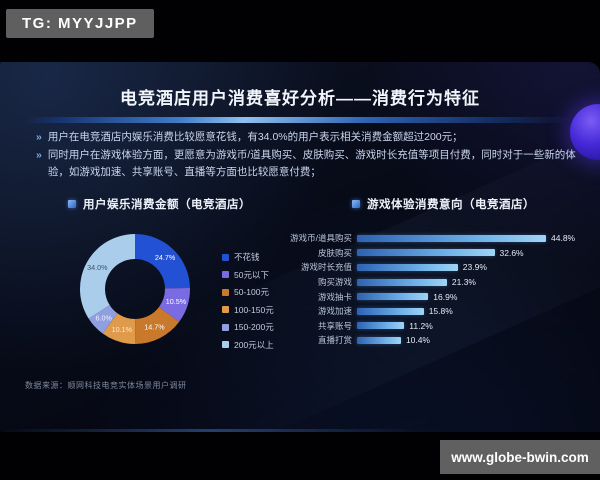  What do you see at coordinates (421, 325) in the screenshot?
I see `bar-value-label: 11.2%` at bounding box center [421, 325].